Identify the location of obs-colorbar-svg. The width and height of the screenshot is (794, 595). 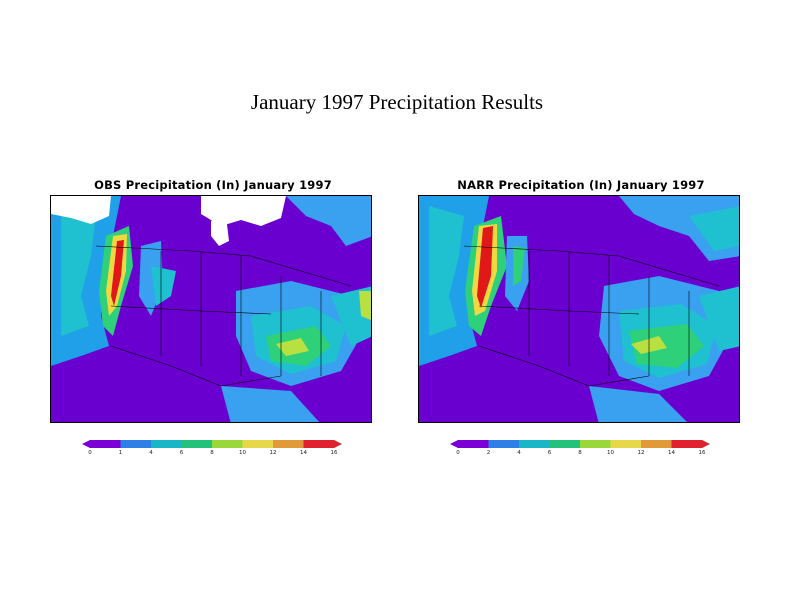
(212, 444).